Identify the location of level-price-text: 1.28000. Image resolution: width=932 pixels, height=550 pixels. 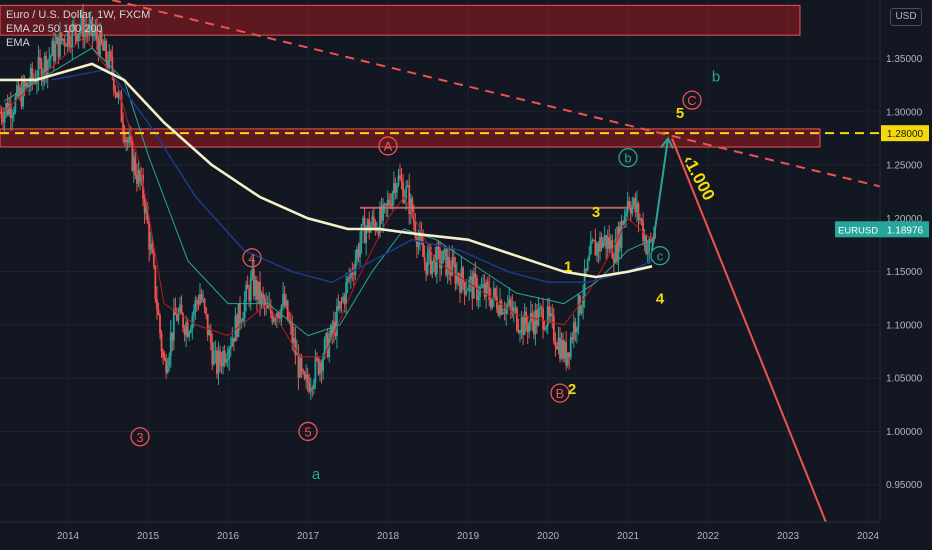
(905, 134).